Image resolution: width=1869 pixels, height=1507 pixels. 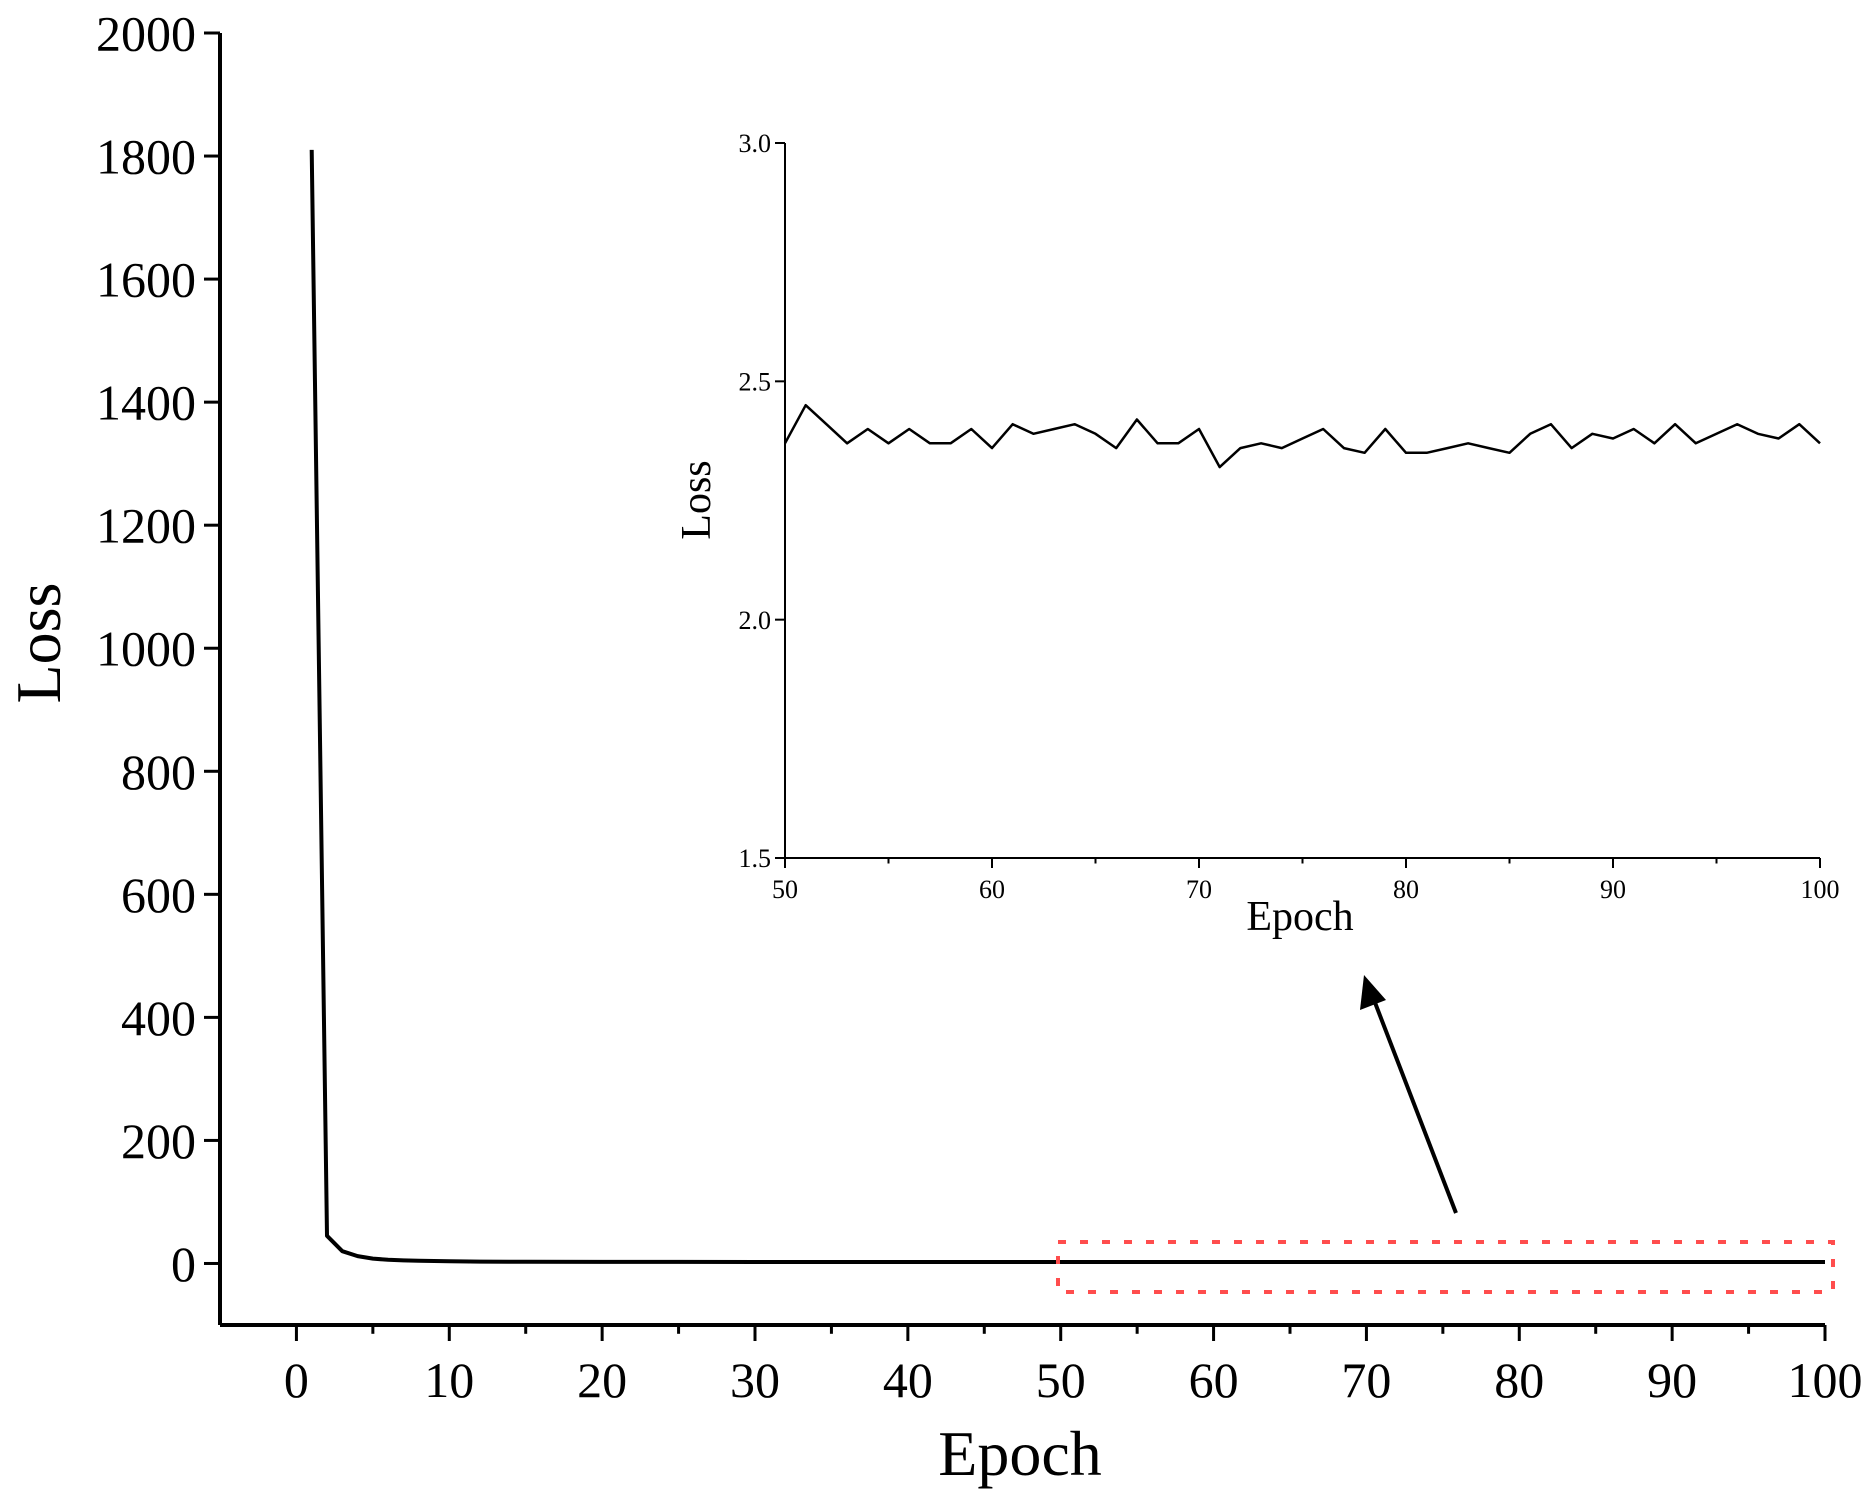 What do you see at coordinates (146, 649) in the screenshot?
I see `main-y-tick-label: 1000` at bounding box center [146, 649].